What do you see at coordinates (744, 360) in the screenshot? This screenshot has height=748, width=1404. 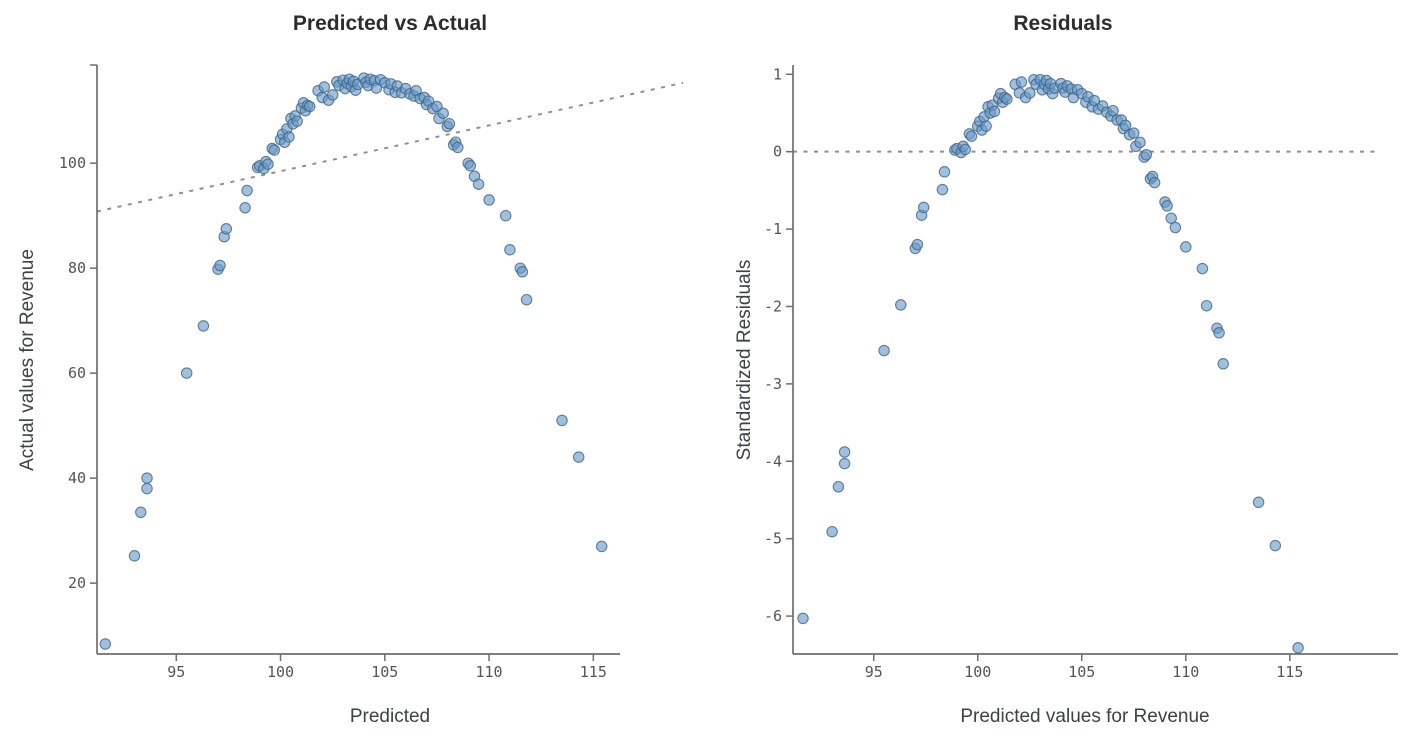 I see `y-axis-title: Standardized Residuals` at bounding box center [744, 360].